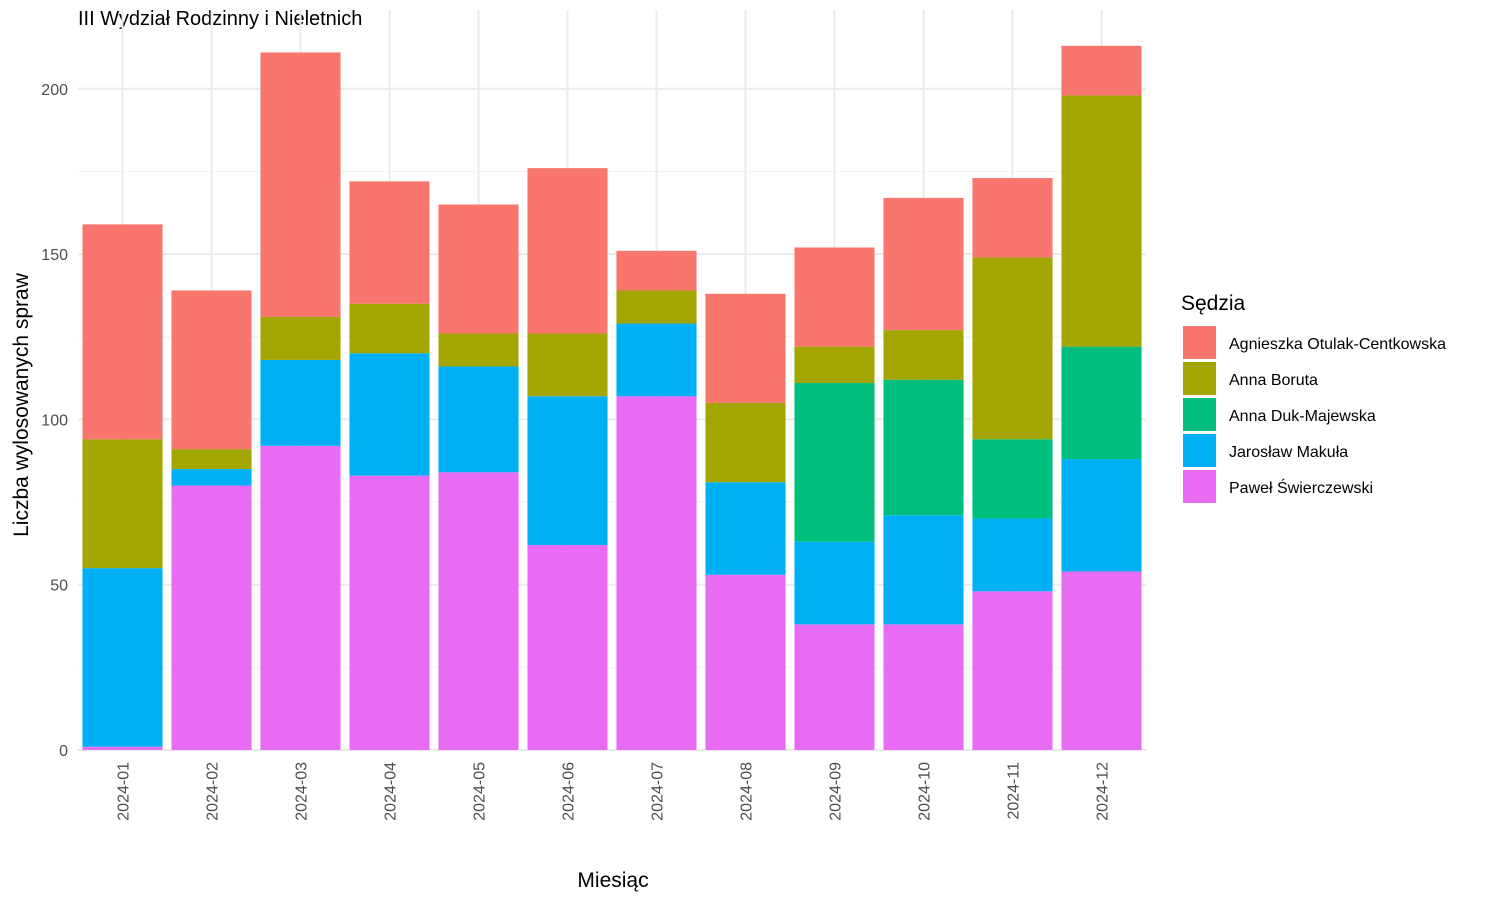 Image resolution: width=1500 pixels, height=900 pixels. Describe the element at coordinates (925, 791) in the screenshot. I see `x-tick-label: 2024-10` at that location.